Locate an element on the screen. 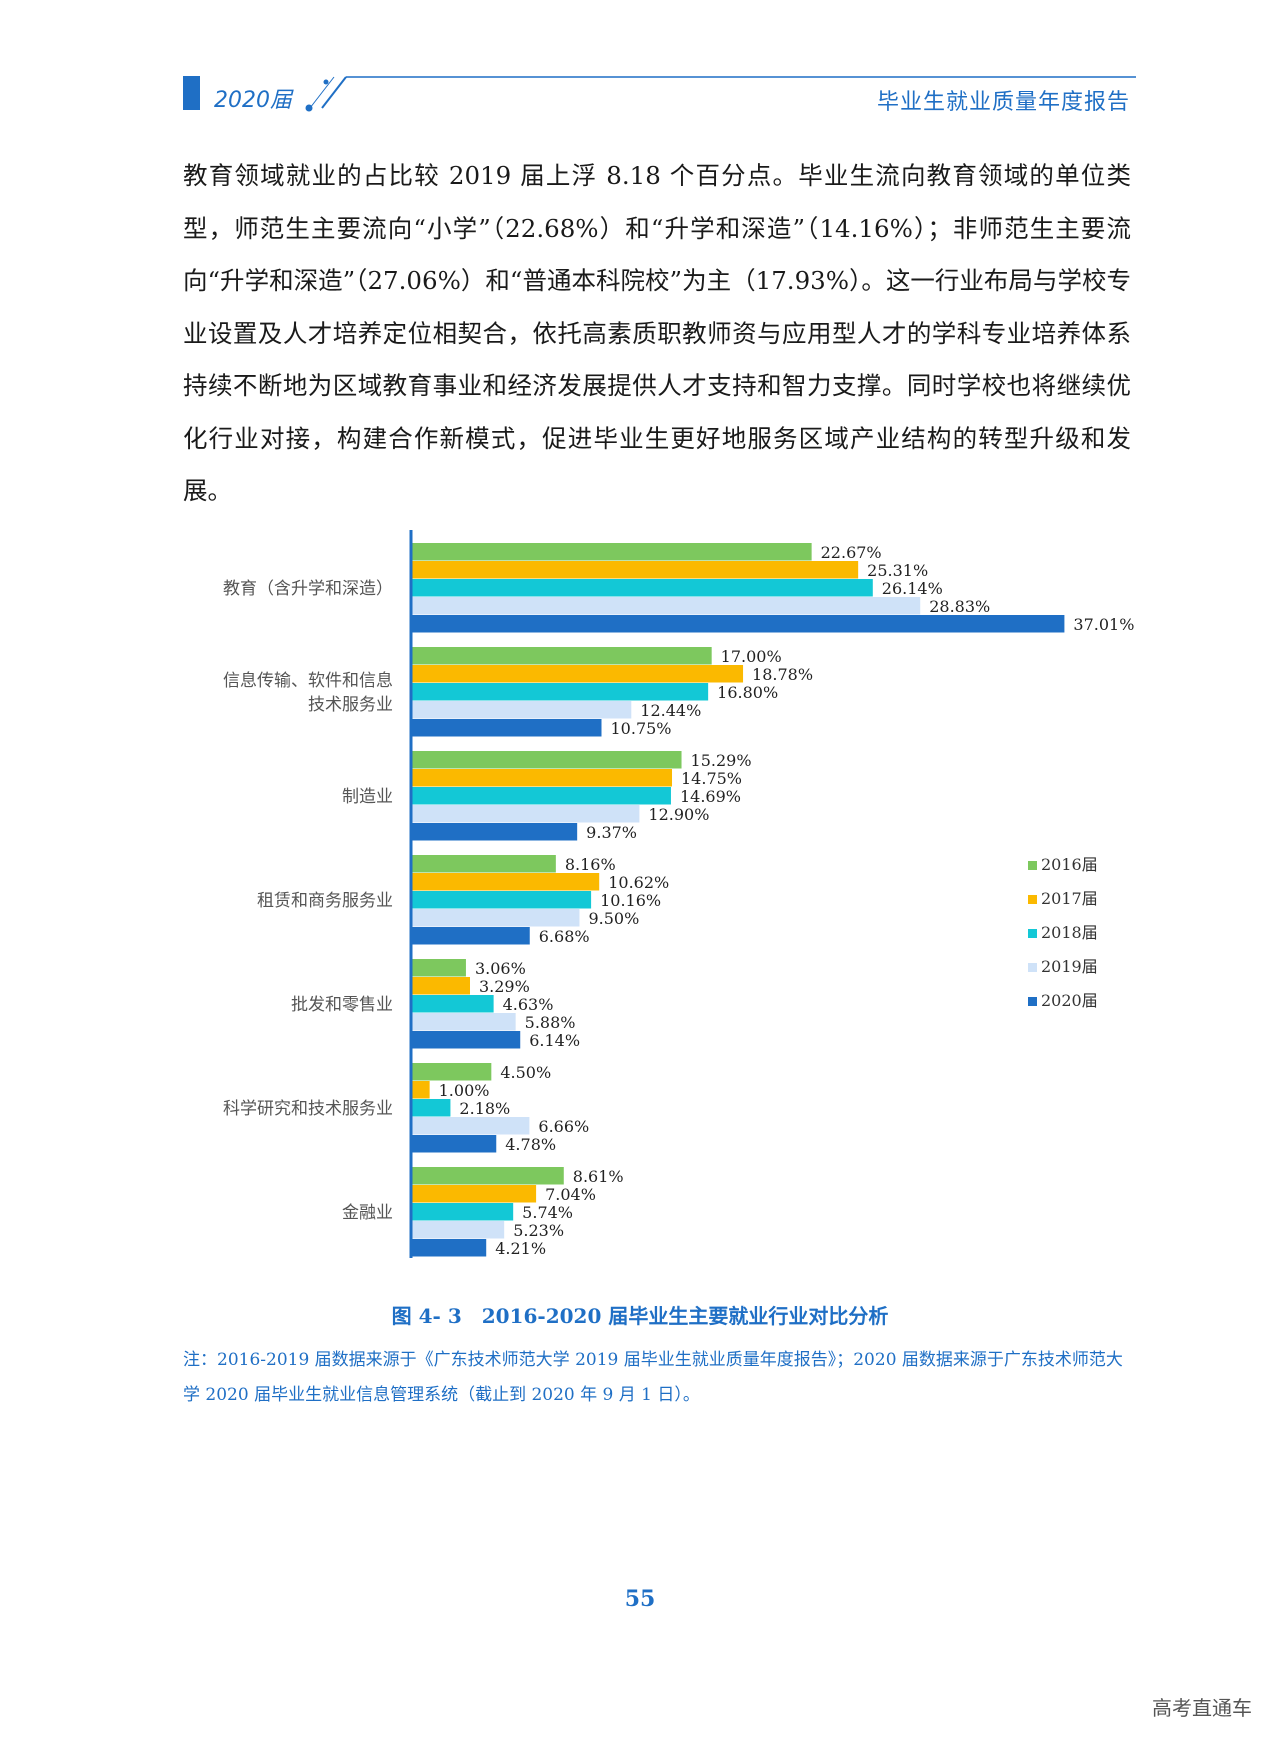  value-label-3-2: 10.16% is located at coordinates (630, 900).